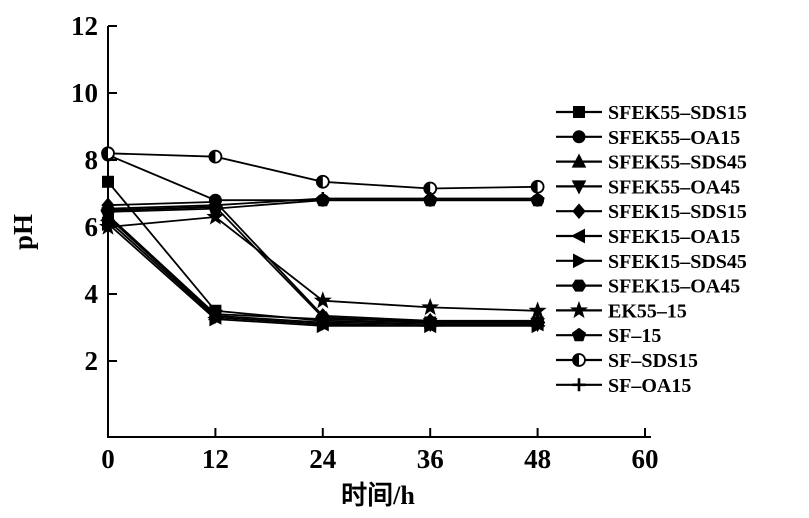 The image size is (809, 518). Describe the element at coordinates (92, 227) in the screenshot. I see `y-tick-label: 6` at that location.